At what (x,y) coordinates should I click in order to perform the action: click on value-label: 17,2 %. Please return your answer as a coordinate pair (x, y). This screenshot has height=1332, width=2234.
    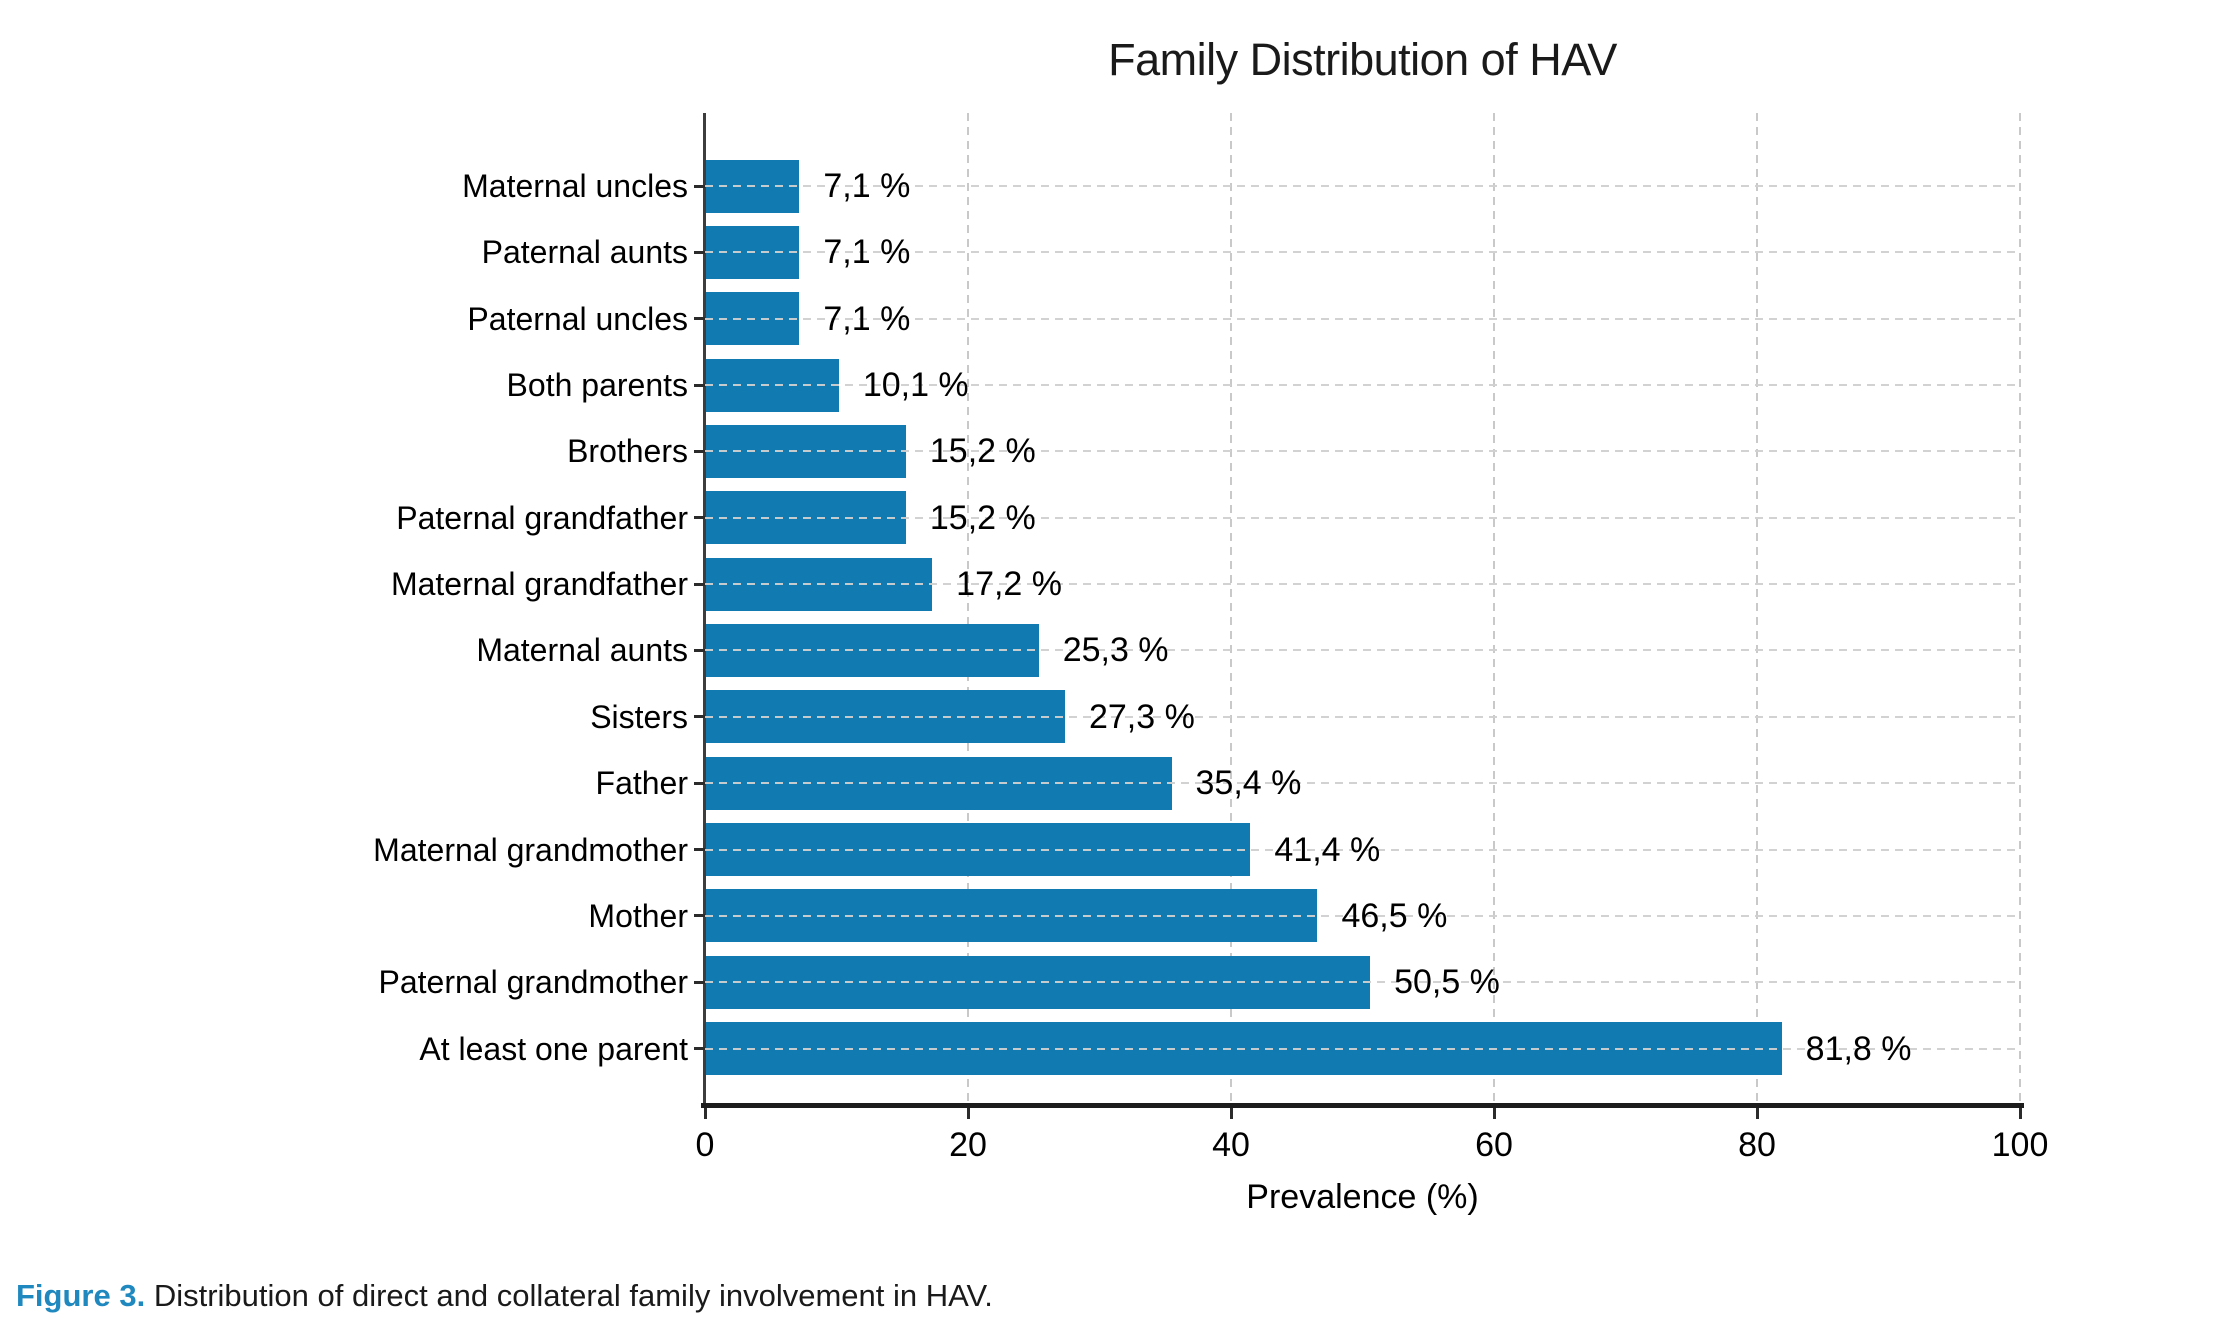
    Looking at the image, I should click on (1009, 584).